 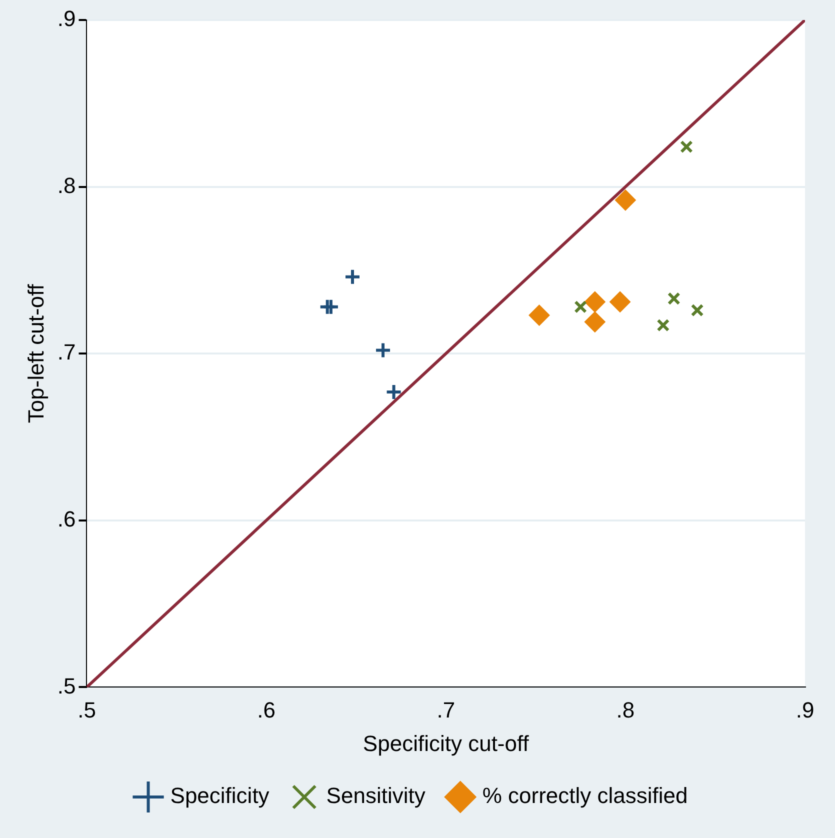 What do you see at coordinates (266, 709) in the screenshot?
I see `x-tick-label: .6` at bounding box center [266, 709].